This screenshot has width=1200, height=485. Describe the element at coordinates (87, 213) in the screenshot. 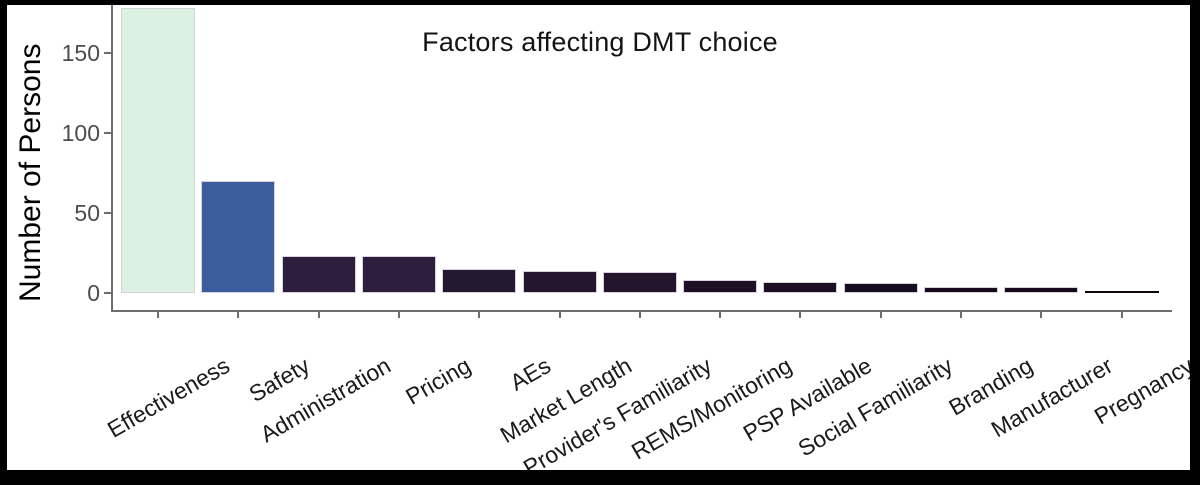

I see `y-tick-label: 50` at that location.